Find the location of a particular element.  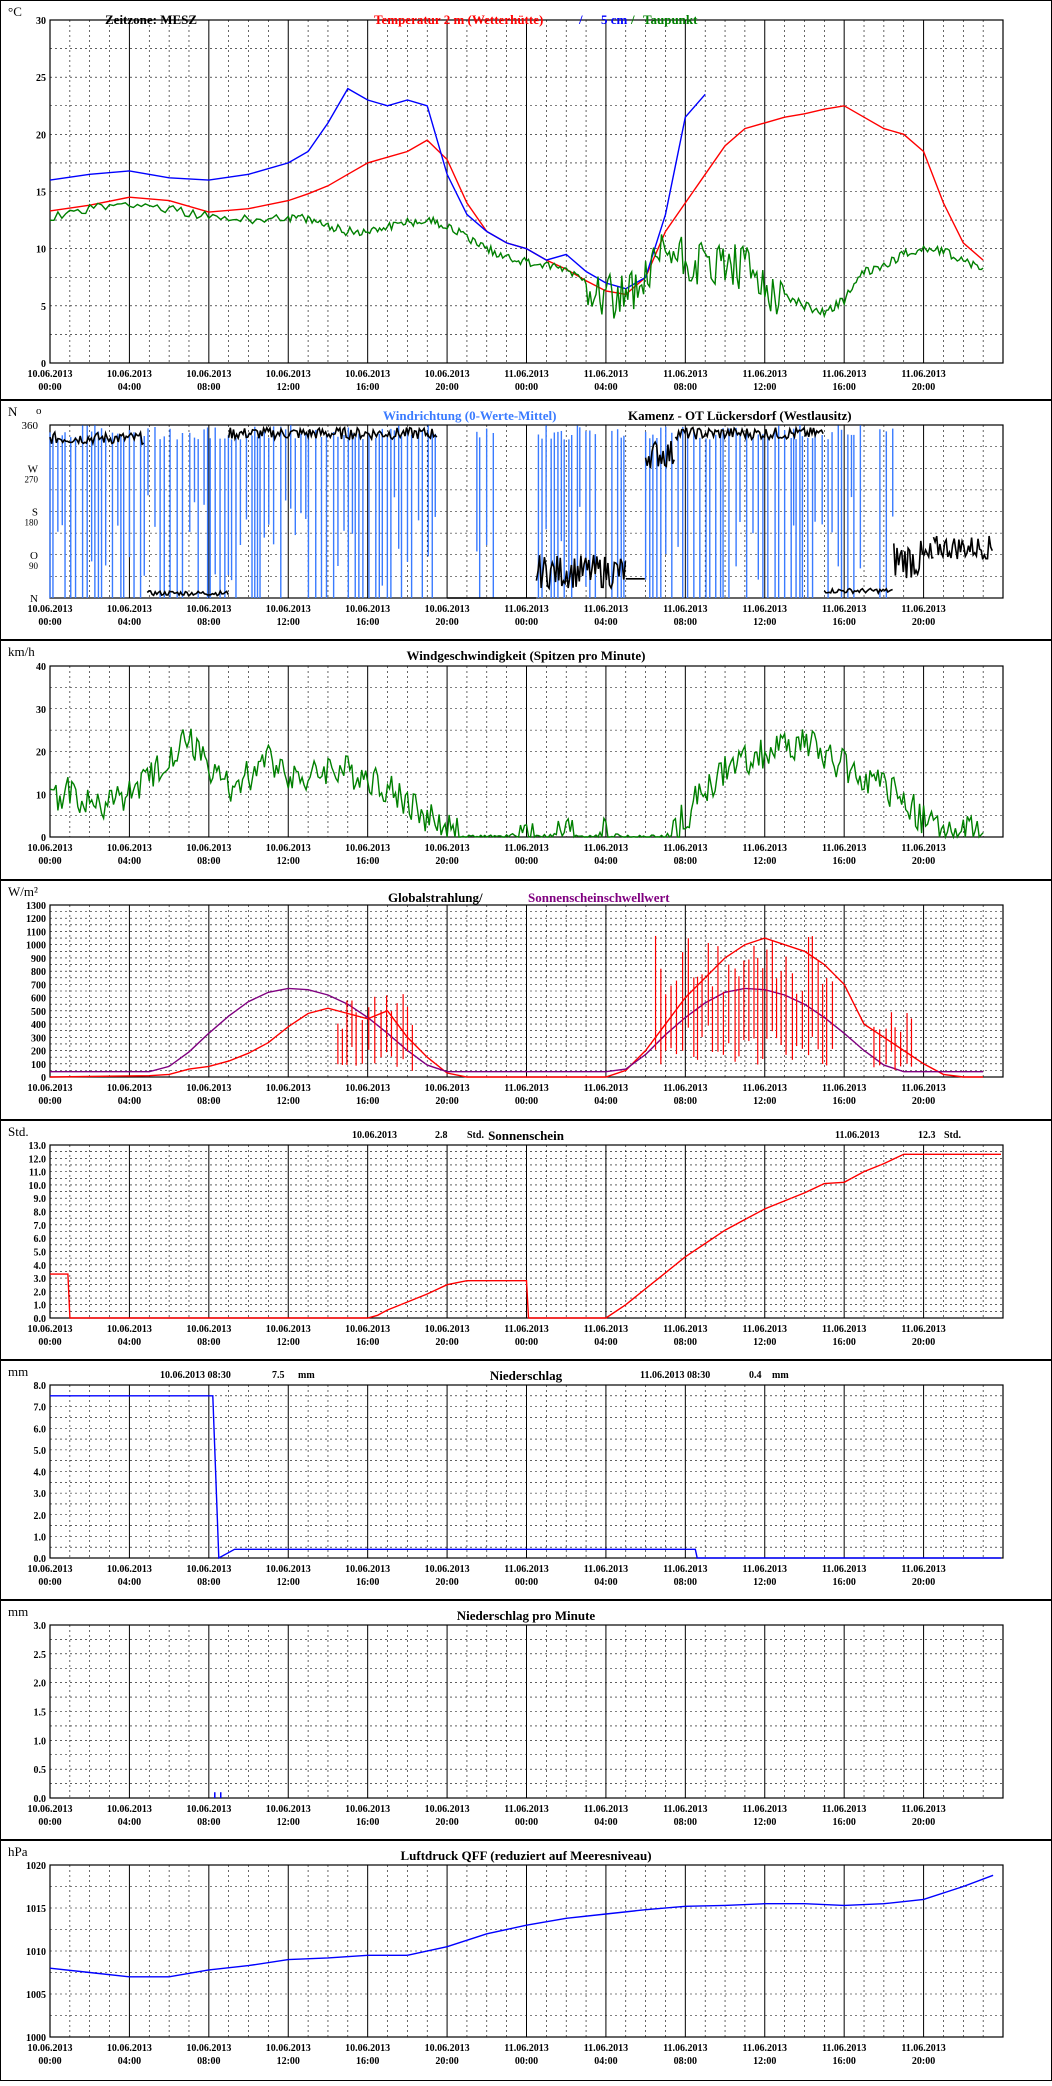

plot-frame is located at coordinates (526, 1231).